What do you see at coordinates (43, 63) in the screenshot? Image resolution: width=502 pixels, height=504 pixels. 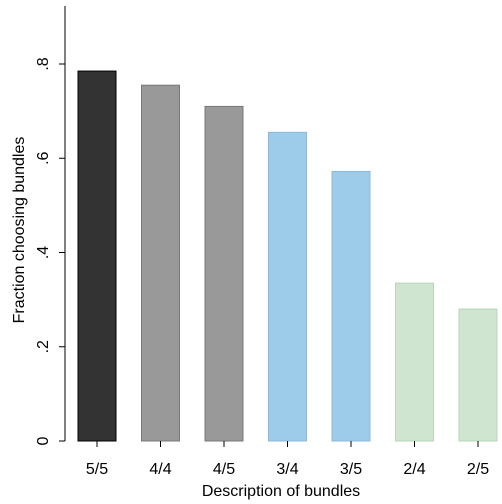 I see `y-tick-label: .8` at bounding box center [43, 63].